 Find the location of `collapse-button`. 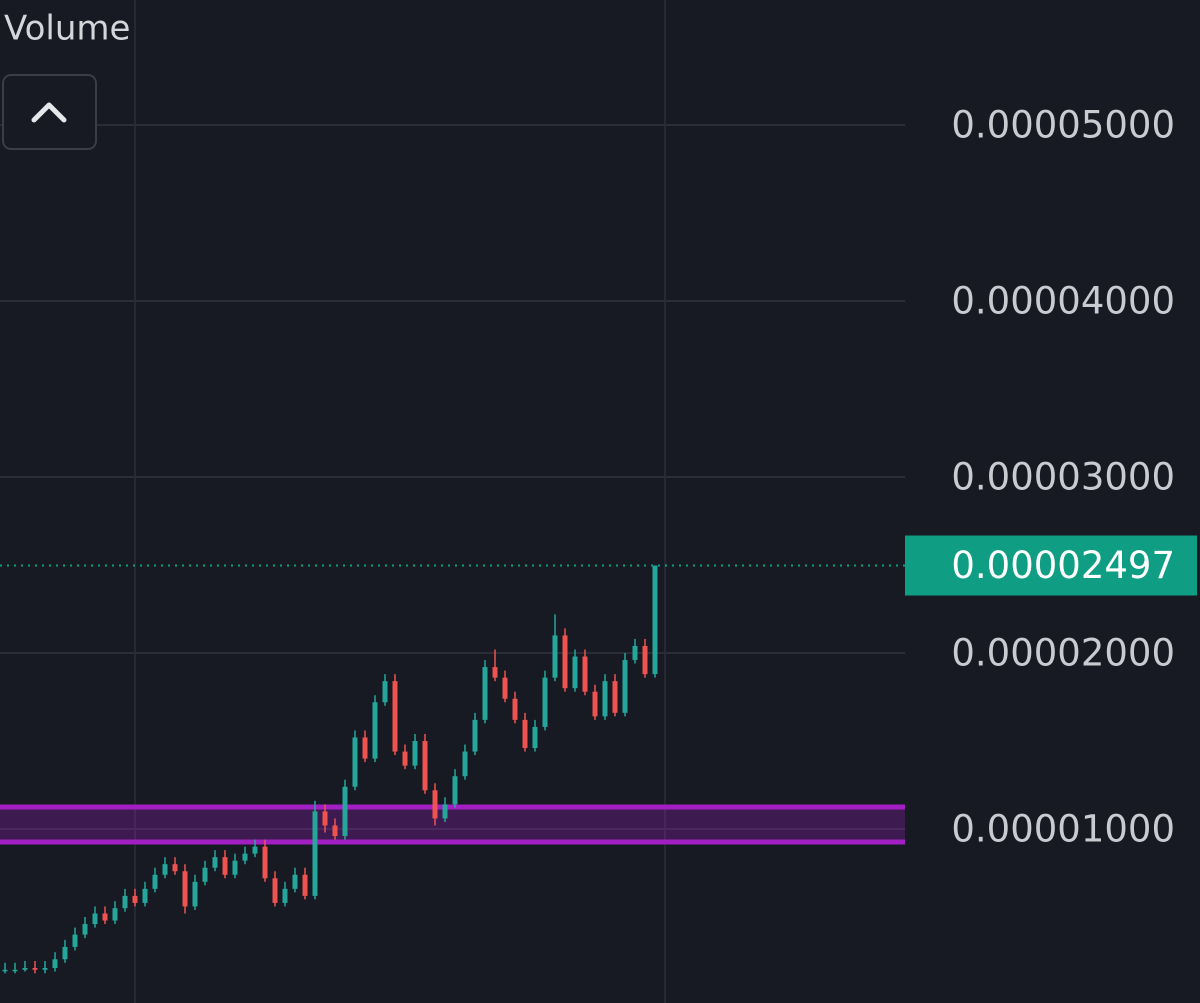

collapse-button is located at coordinates (49, 112).